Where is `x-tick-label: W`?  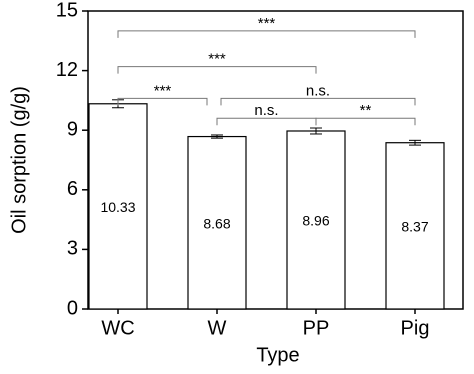
x-tick-label: W is located at coordinates (217, 328).